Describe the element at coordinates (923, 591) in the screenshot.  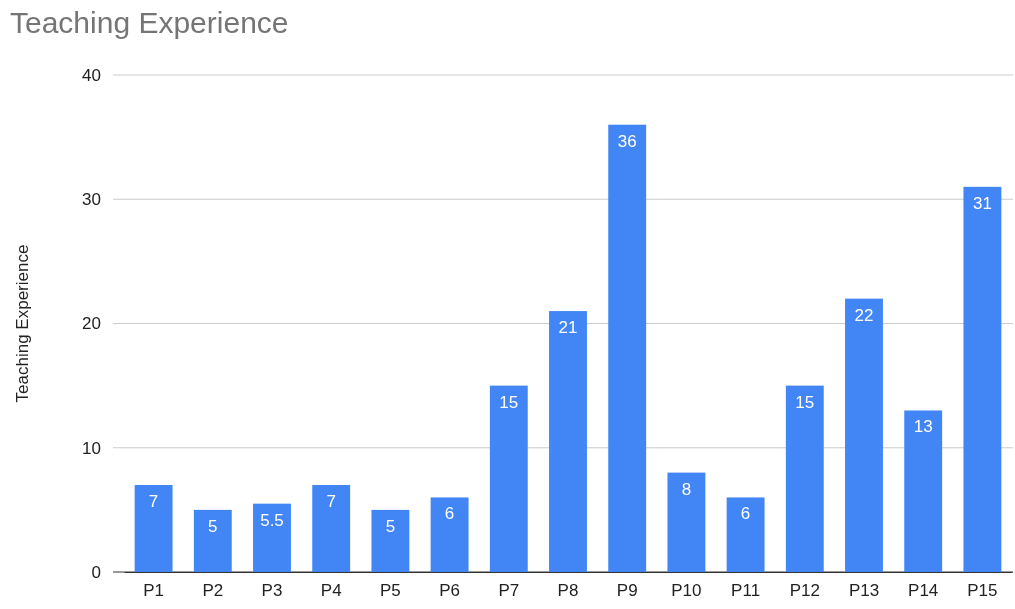
I see `x-tick-label: P14` at that location.